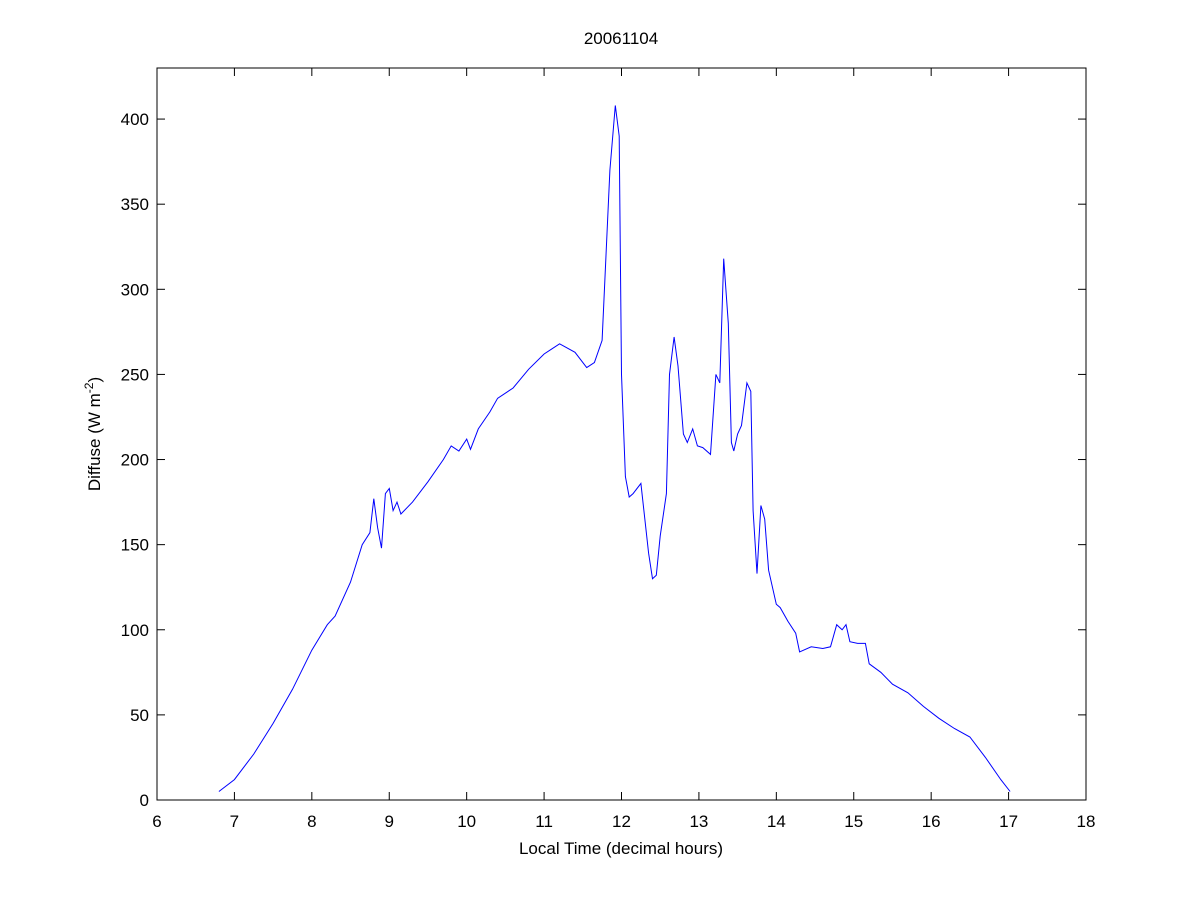  What do you see at coordinates (389, 821) in the screenshot?
I see `x-tick-label: 9` at bounding box center [389, 821].